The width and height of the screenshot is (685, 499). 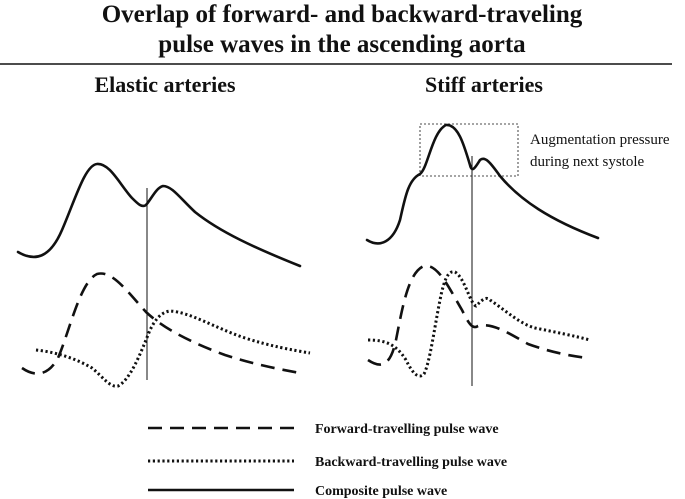 What do you see at coordinates (482, 184) in the screenshot?
I see `stiff-composite-wave` at bounding box center [482, 184].